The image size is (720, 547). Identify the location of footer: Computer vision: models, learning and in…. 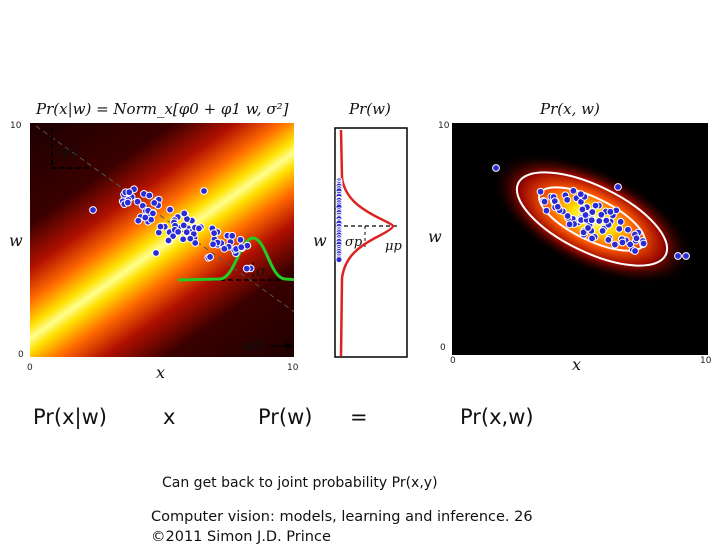
(361, 527).